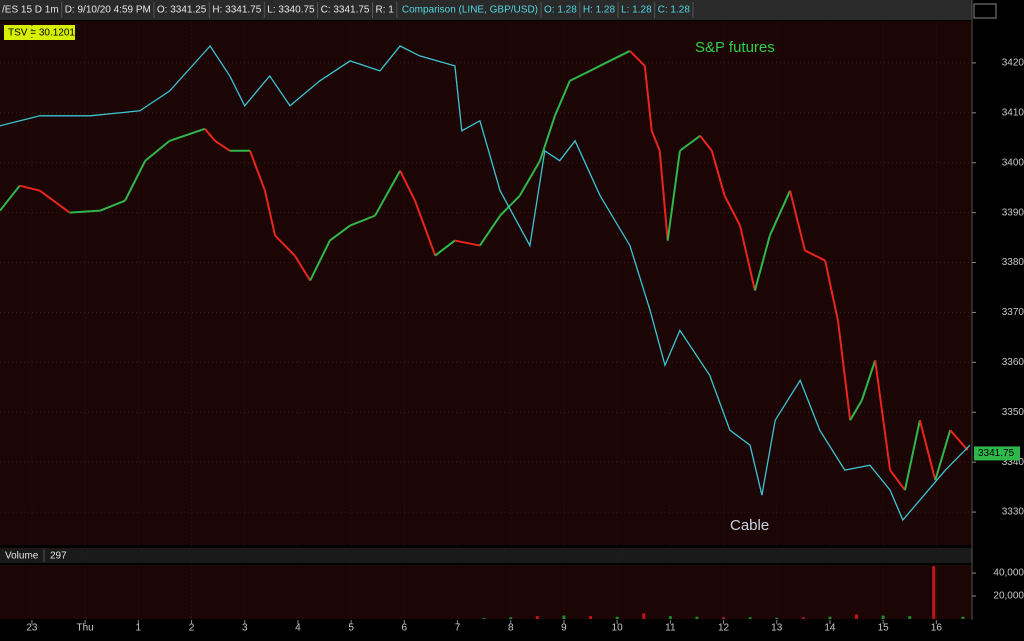  Describe the element at coordinates (735, 47) in the screenshot. I see `annotation: S&P futures` at that location.